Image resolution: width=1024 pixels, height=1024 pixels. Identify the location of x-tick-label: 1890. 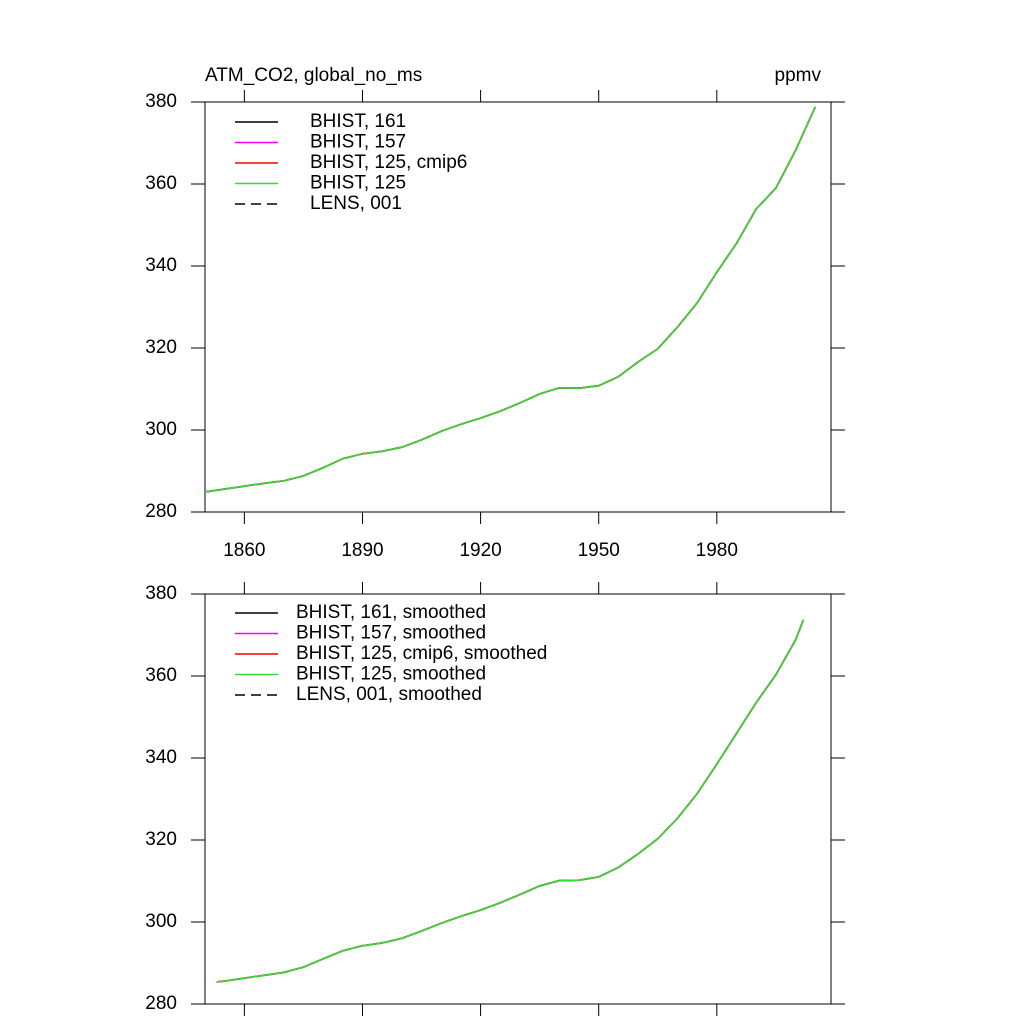
(362, 550).